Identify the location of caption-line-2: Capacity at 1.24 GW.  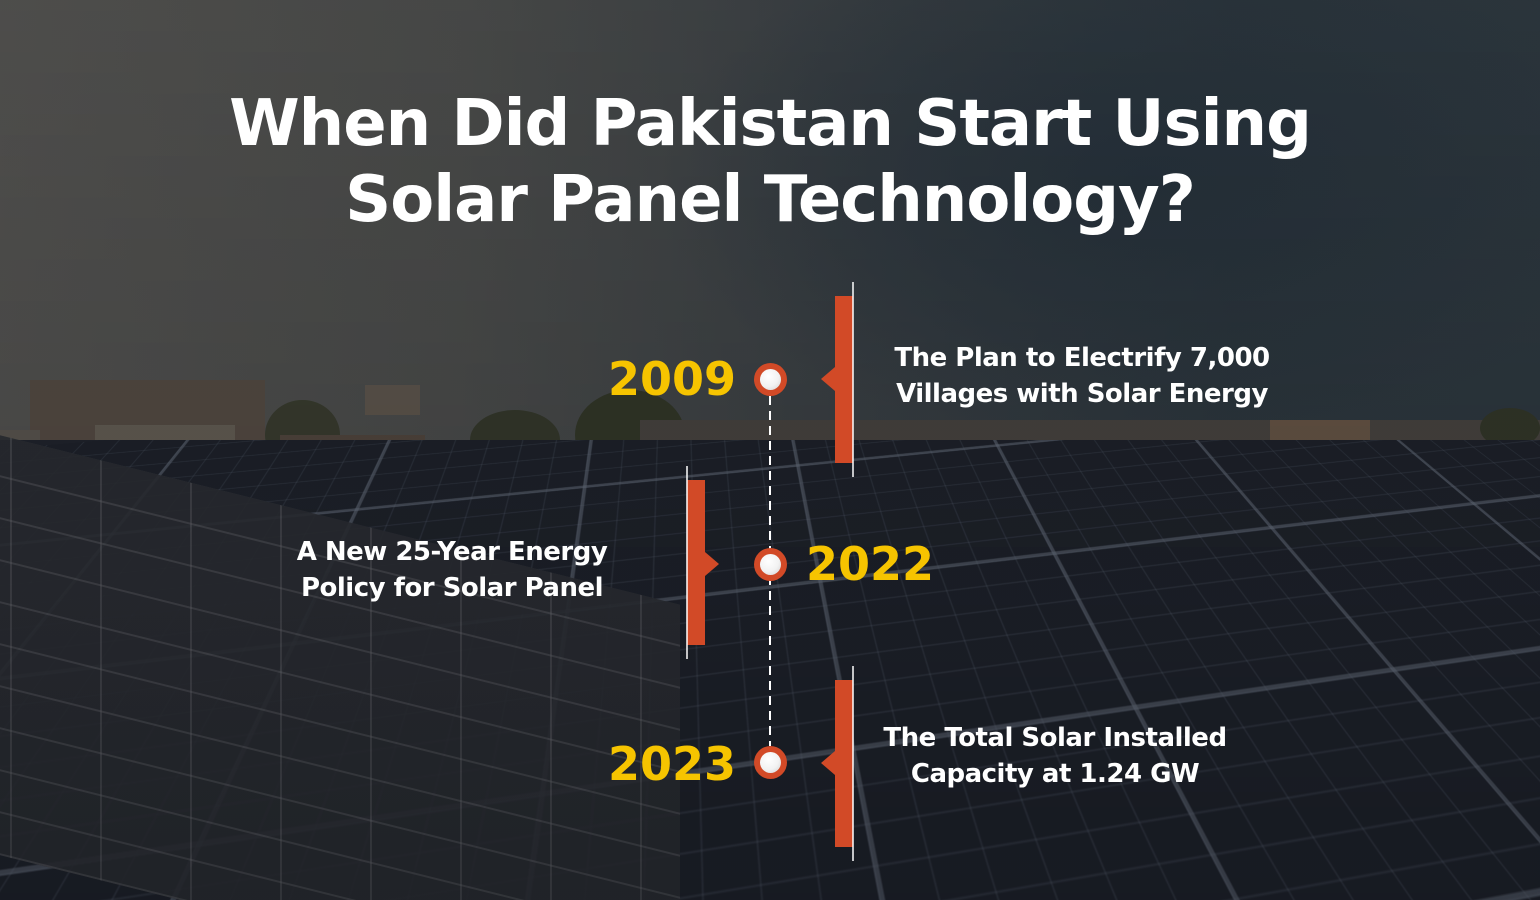
(1055, 774).